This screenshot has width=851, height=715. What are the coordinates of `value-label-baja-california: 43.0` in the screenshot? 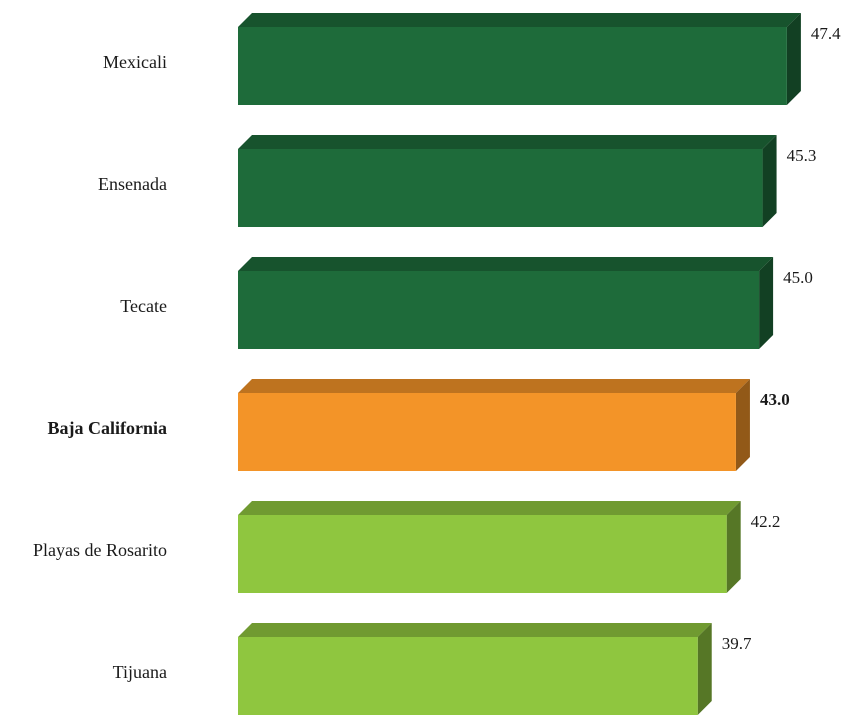 It's located at (775, 399).